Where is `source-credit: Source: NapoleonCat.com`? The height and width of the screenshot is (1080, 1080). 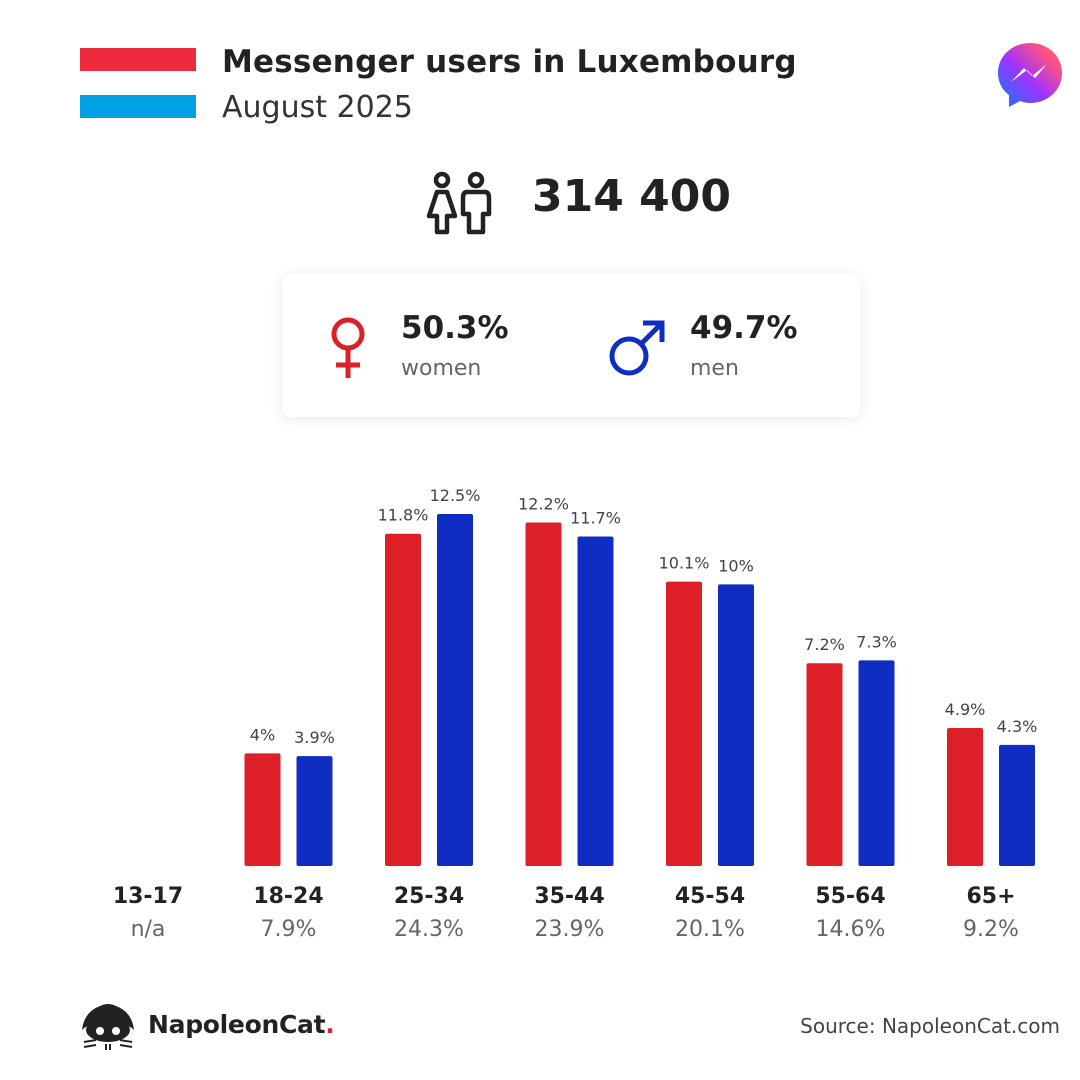
source-credit: Source: NapoleonCat.com is located at coordinates (930, 1026).